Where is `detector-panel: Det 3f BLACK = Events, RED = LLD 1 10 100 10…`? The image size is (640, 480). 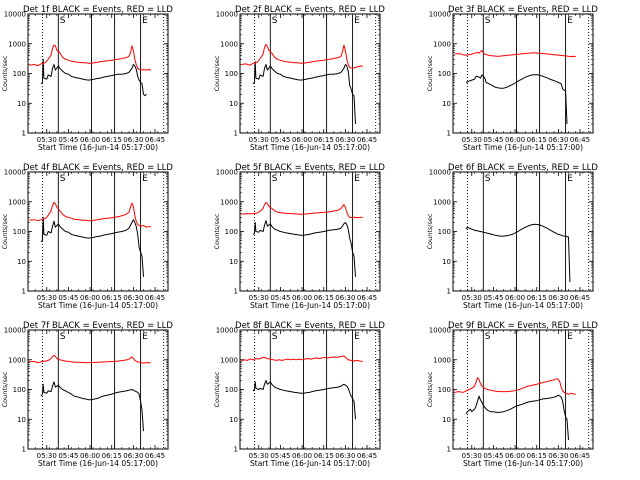
detector-panel: Det 3f BLACK = Events, RED = LLD 1 10 100 10… is located at coordinates (512, 78).